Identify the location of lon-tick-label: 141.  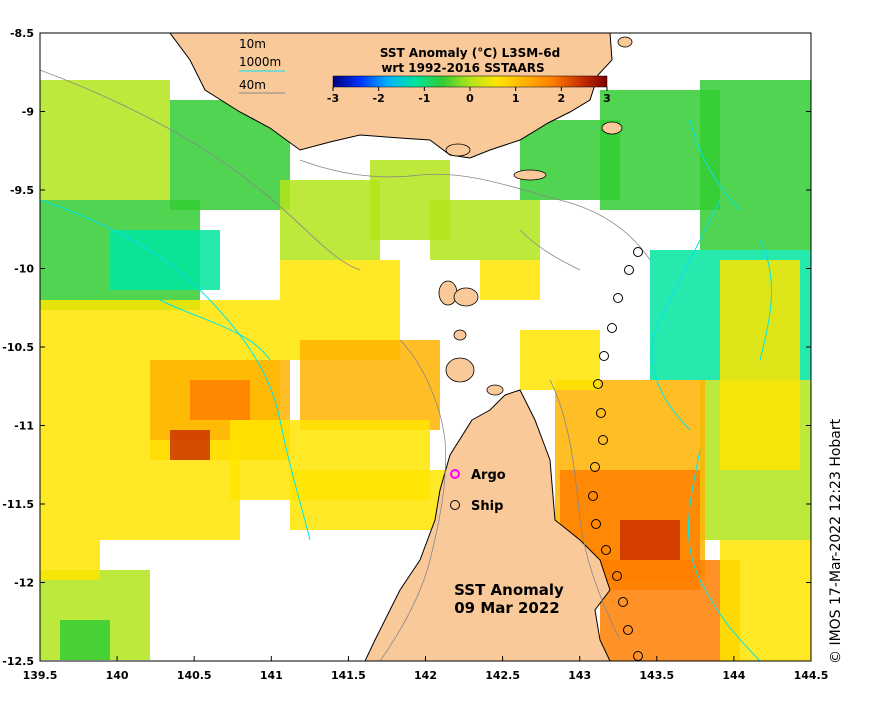
(271, 675).